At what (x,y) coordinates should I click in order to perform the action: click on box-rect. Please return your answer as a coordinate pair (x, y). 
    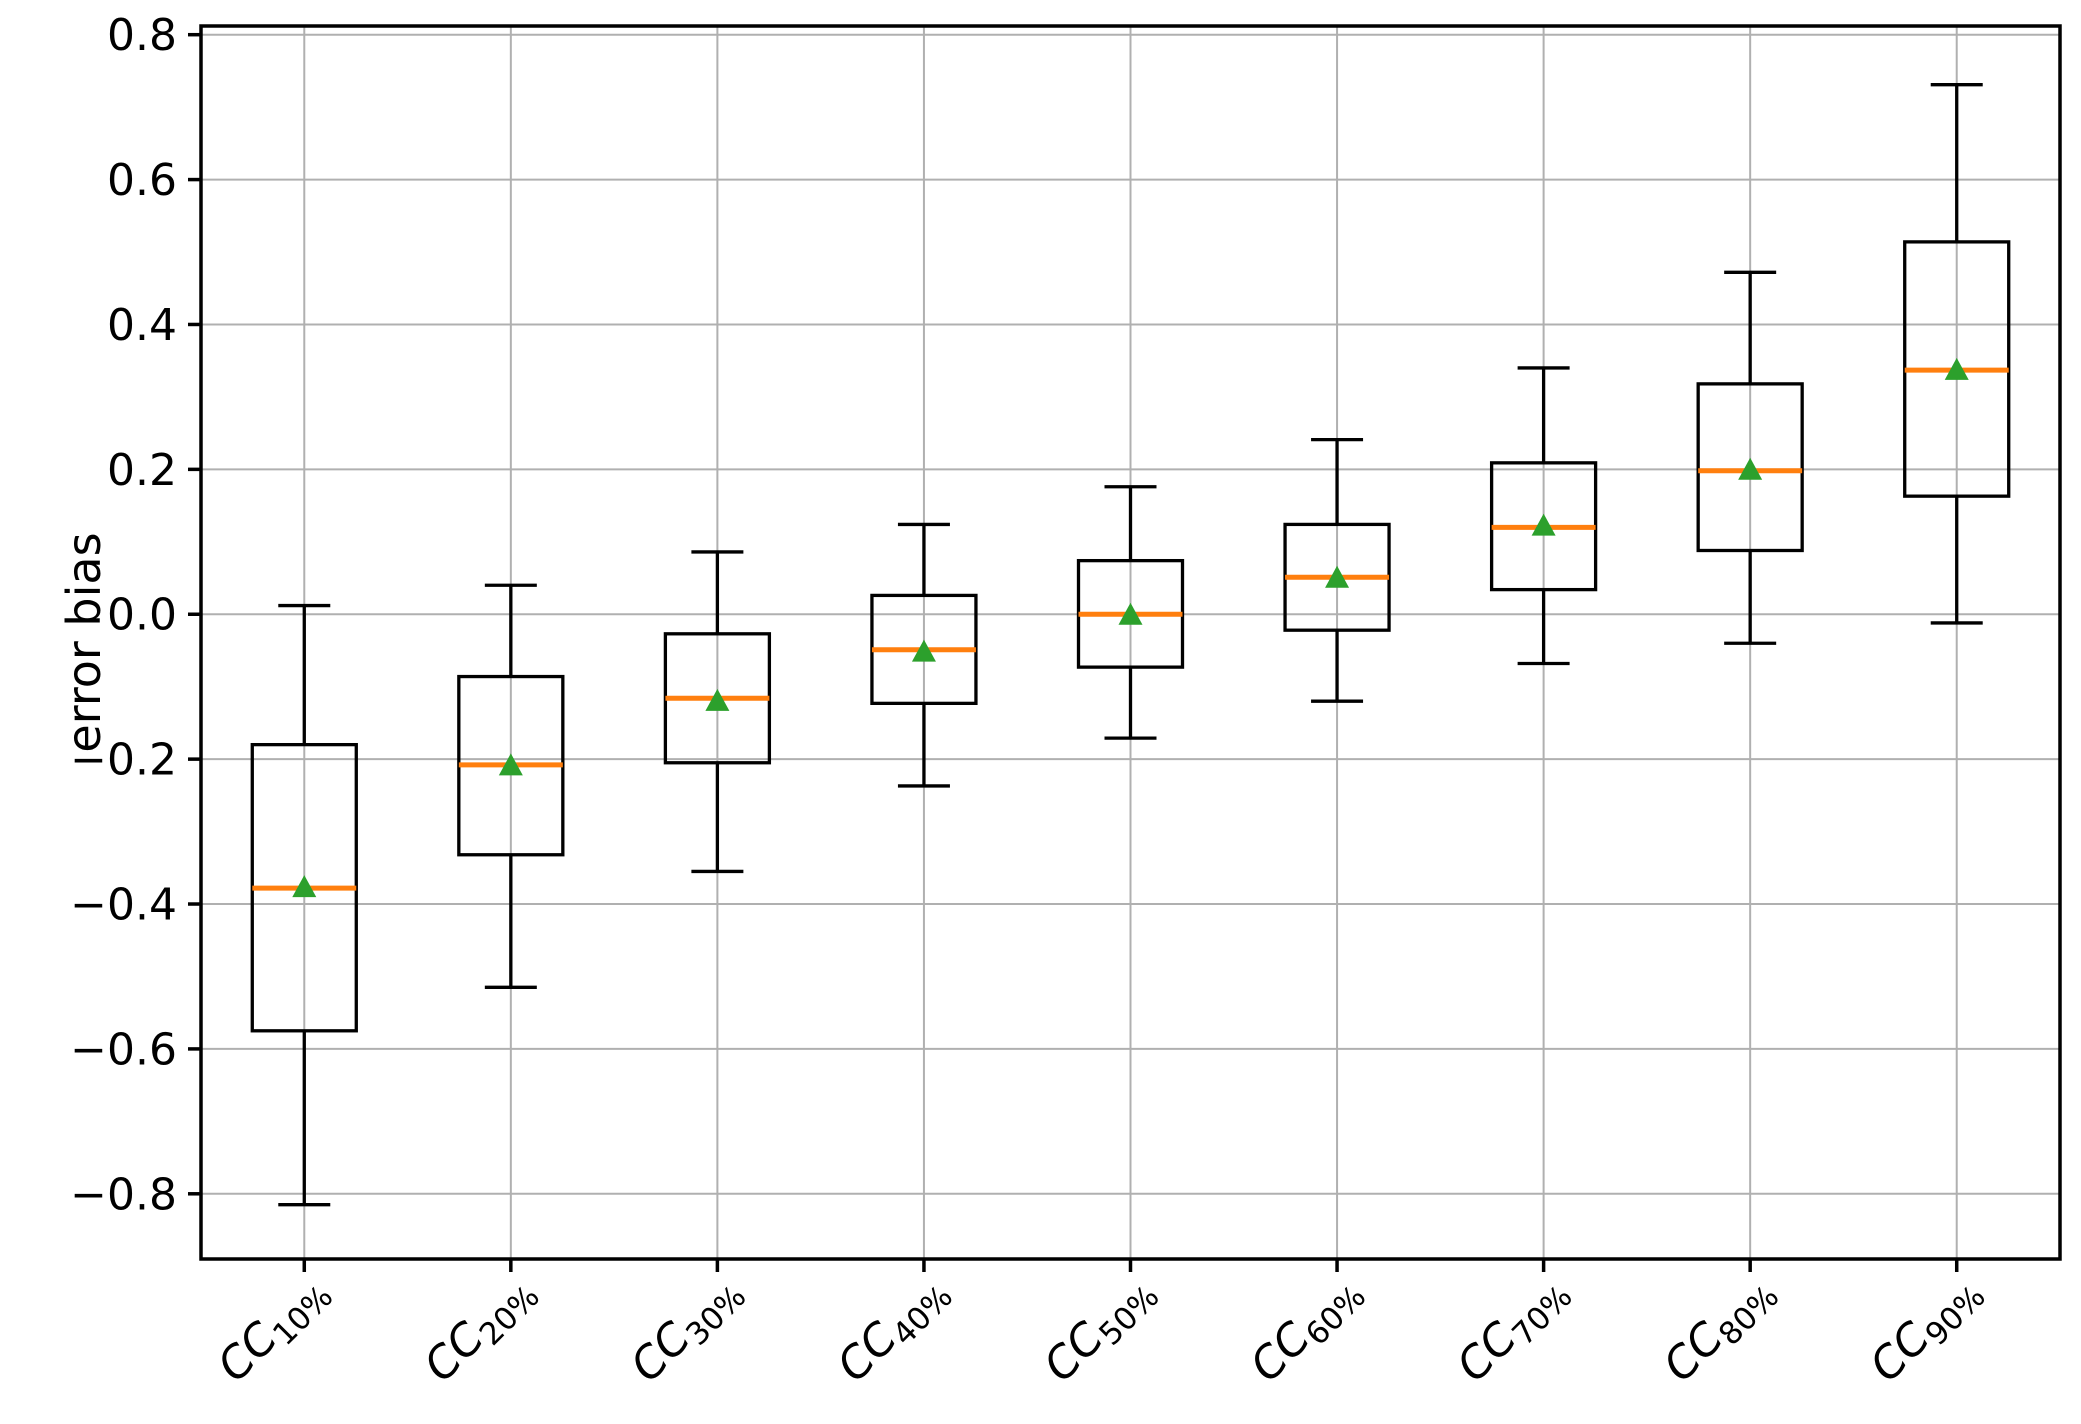
    Looking at the image, I should click on (1750, 467).